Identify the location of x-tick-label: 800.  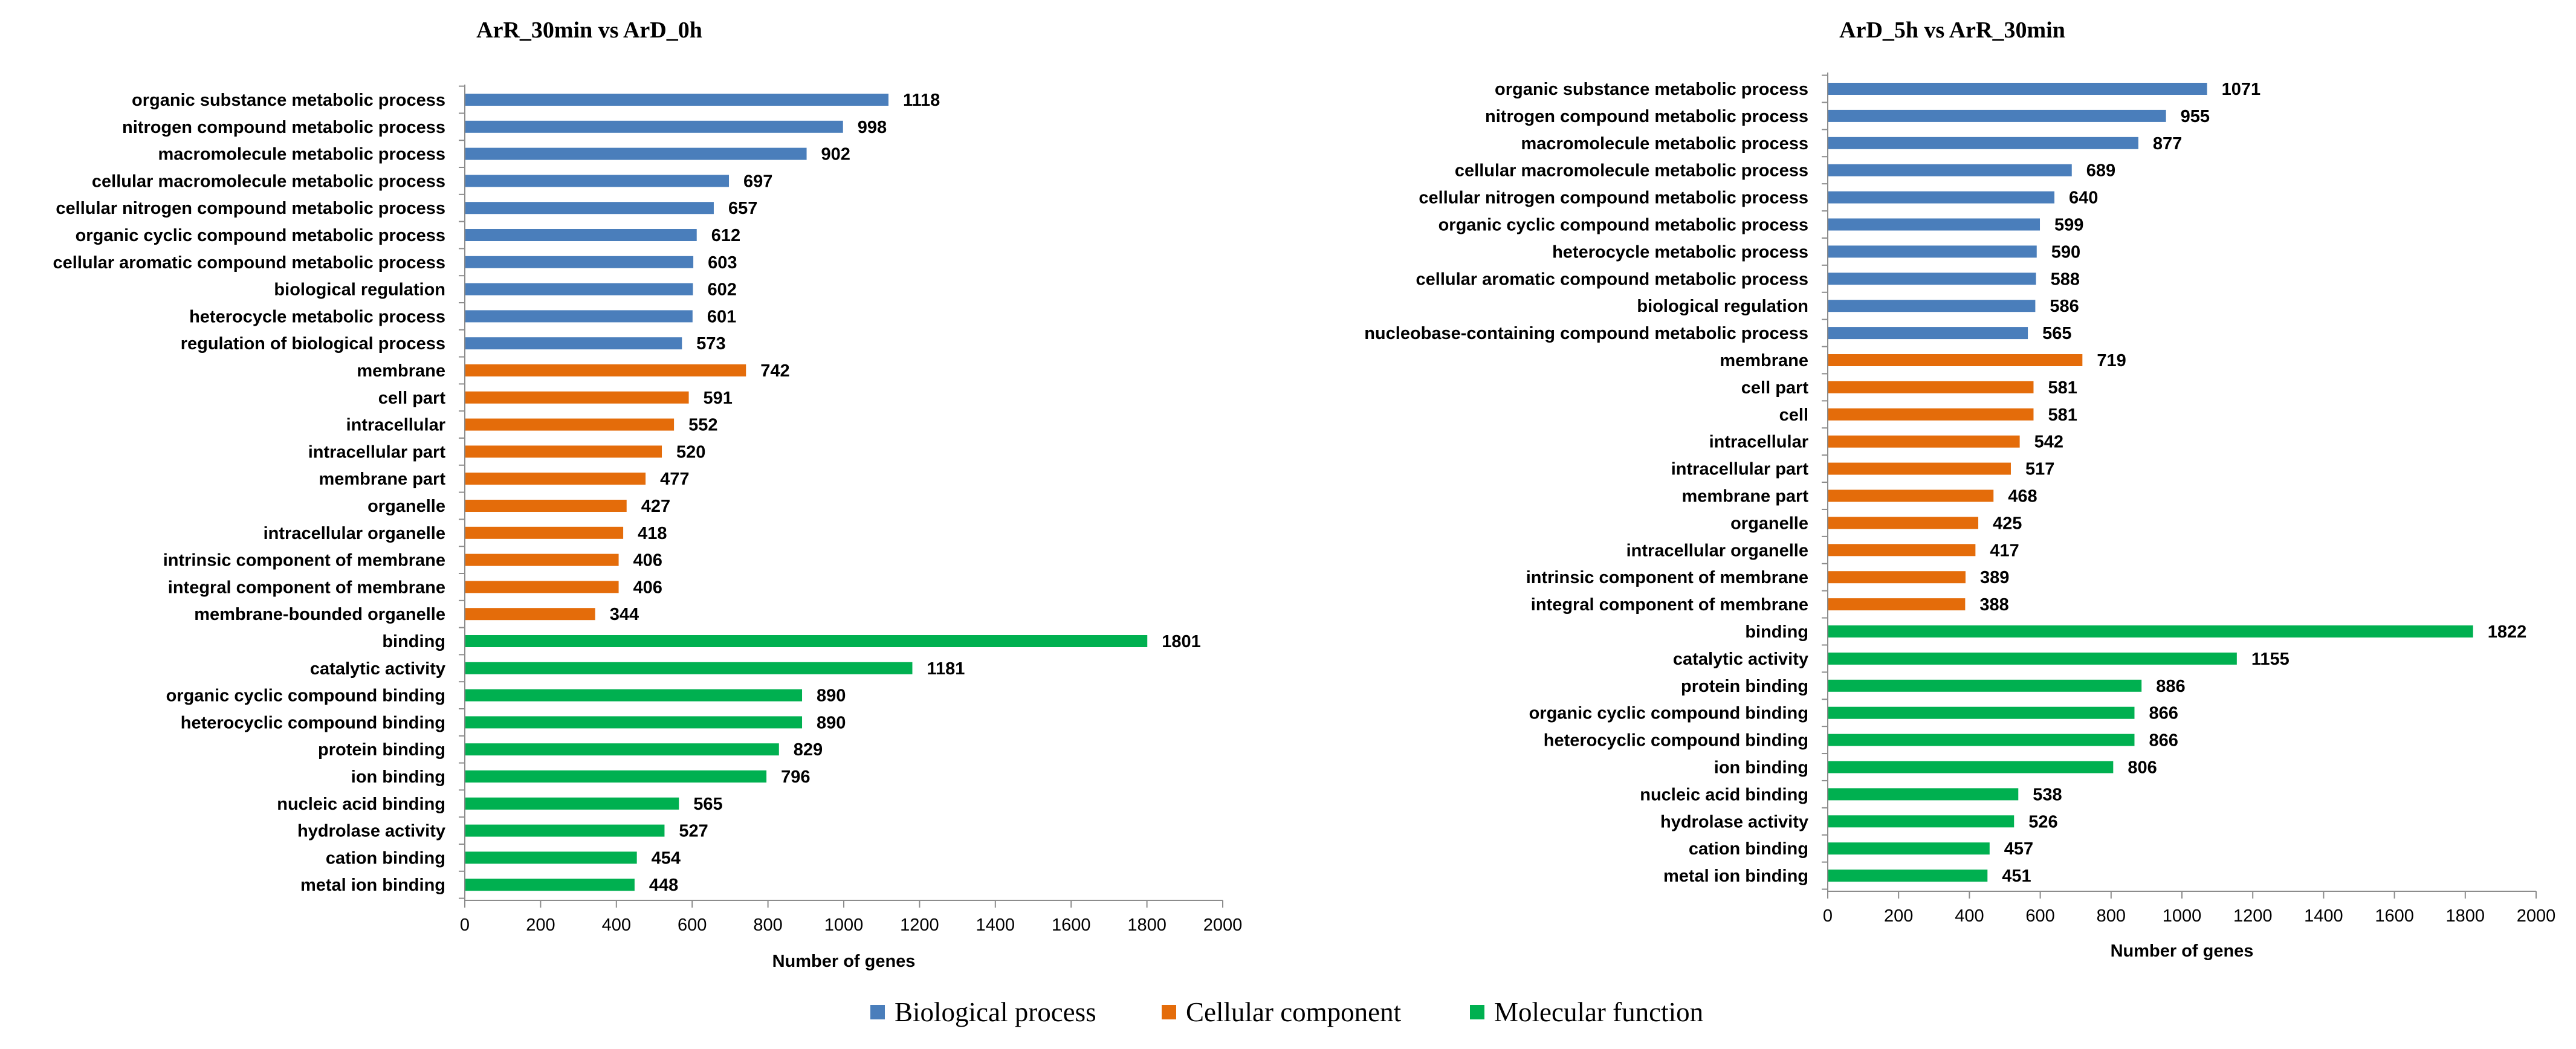
(767, 925).